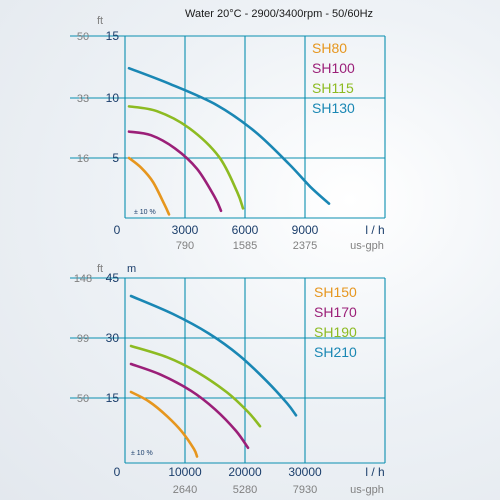 The width and height of the screenshot is (500, 500). What do you see at coordinates (83, 339) in the screenshot?
I see `y-tick-label-ft: 99` at bounding box center [83, 339].